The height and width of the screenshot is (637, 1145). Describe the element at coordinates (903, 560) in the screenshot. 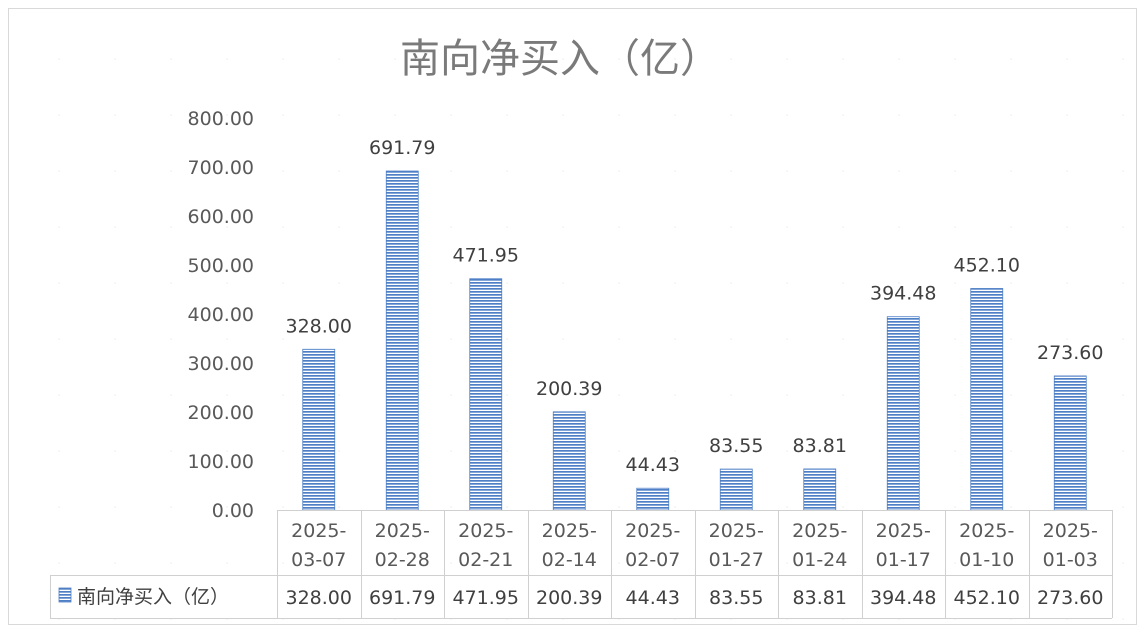

I see `x-tick-label: 01-17` at that location.